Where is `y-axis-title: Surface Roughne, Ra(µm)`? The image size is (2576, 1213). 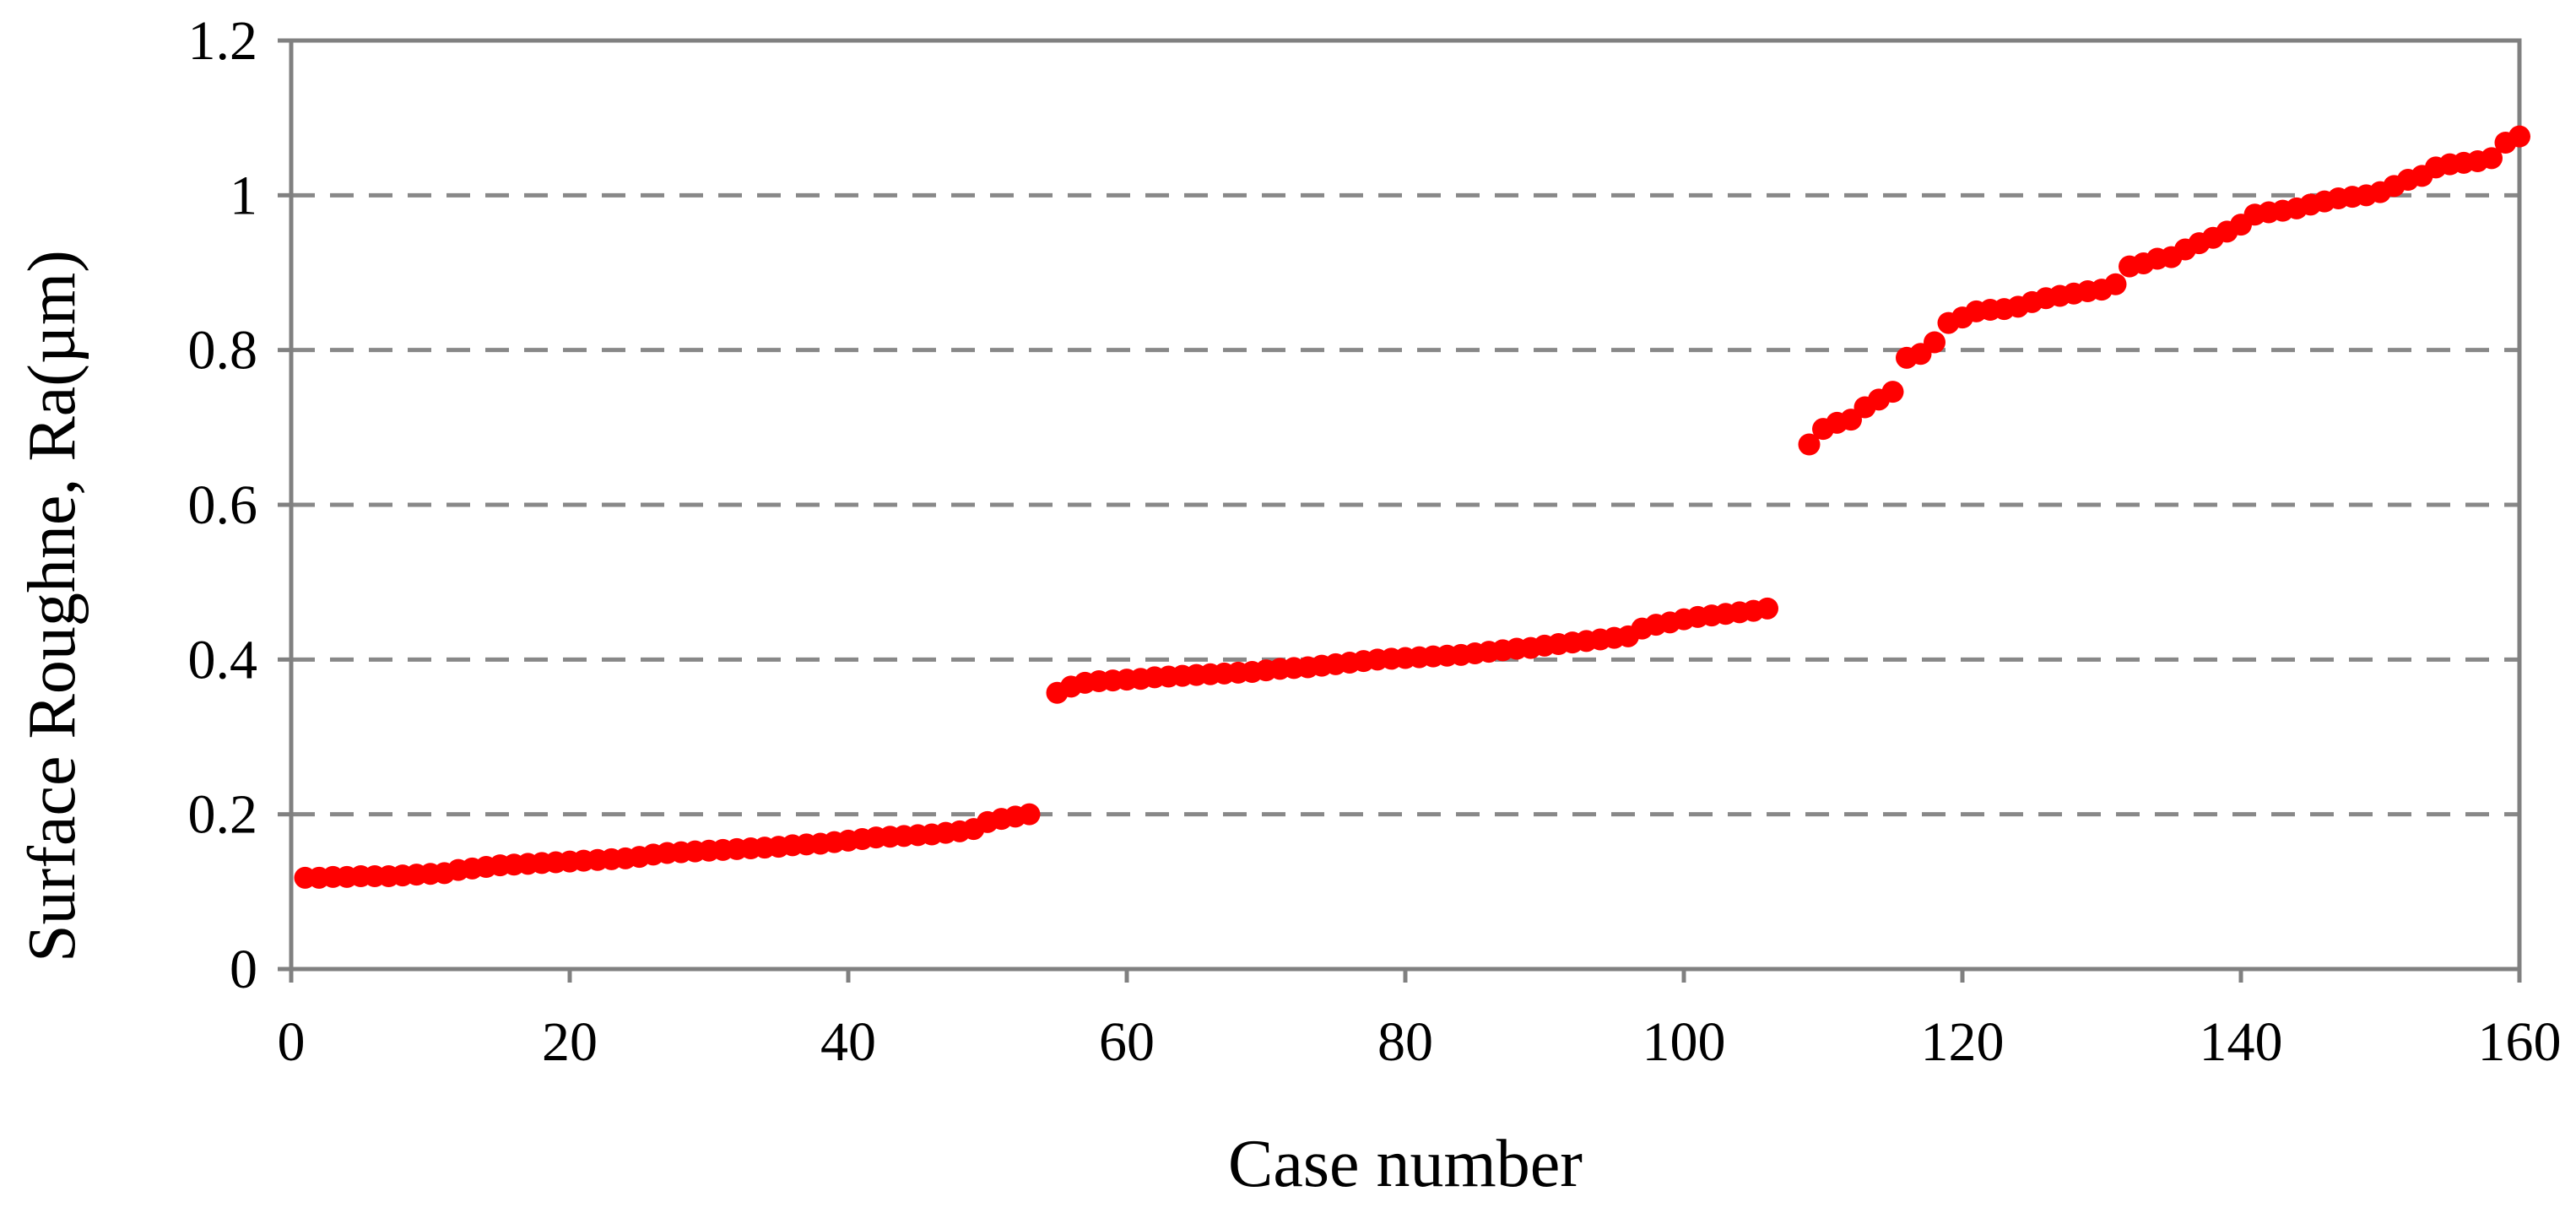 y-axis-title: Surface Roughne, Ra(µm) is located at coordinates (52, 606).